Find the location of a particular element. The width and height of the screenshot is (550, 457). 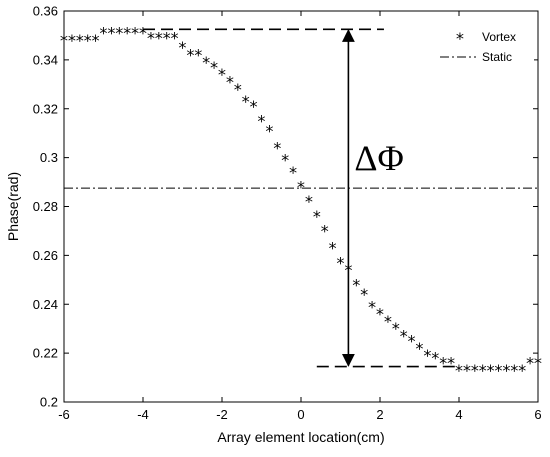

legend-static-label: Static is located at coordinates (497, 57).